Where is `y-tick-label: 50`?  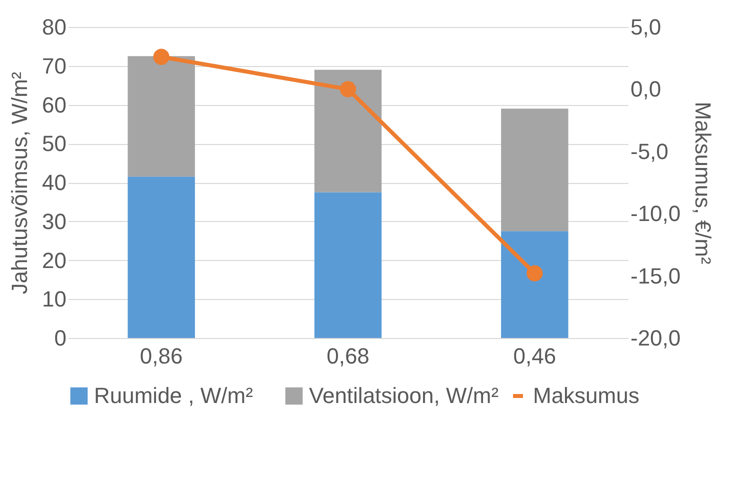 y-tick-label: 50 is located at coordinates (54, 143).